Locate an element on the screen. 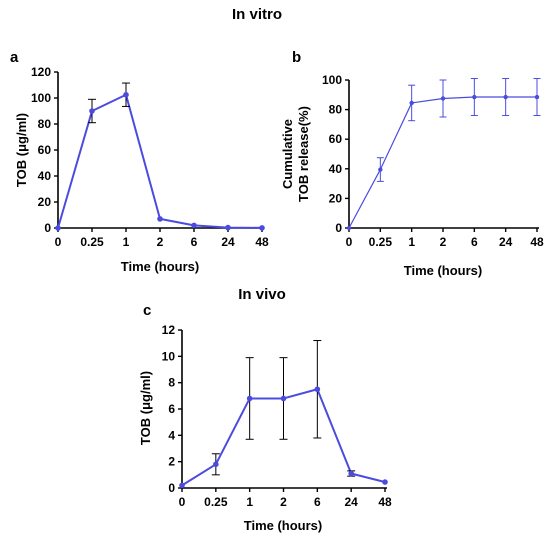 Image resolution: width=550 pixels, height=538 pixels. in-vivo-title: In vivo is located at coordinates (262, 294).